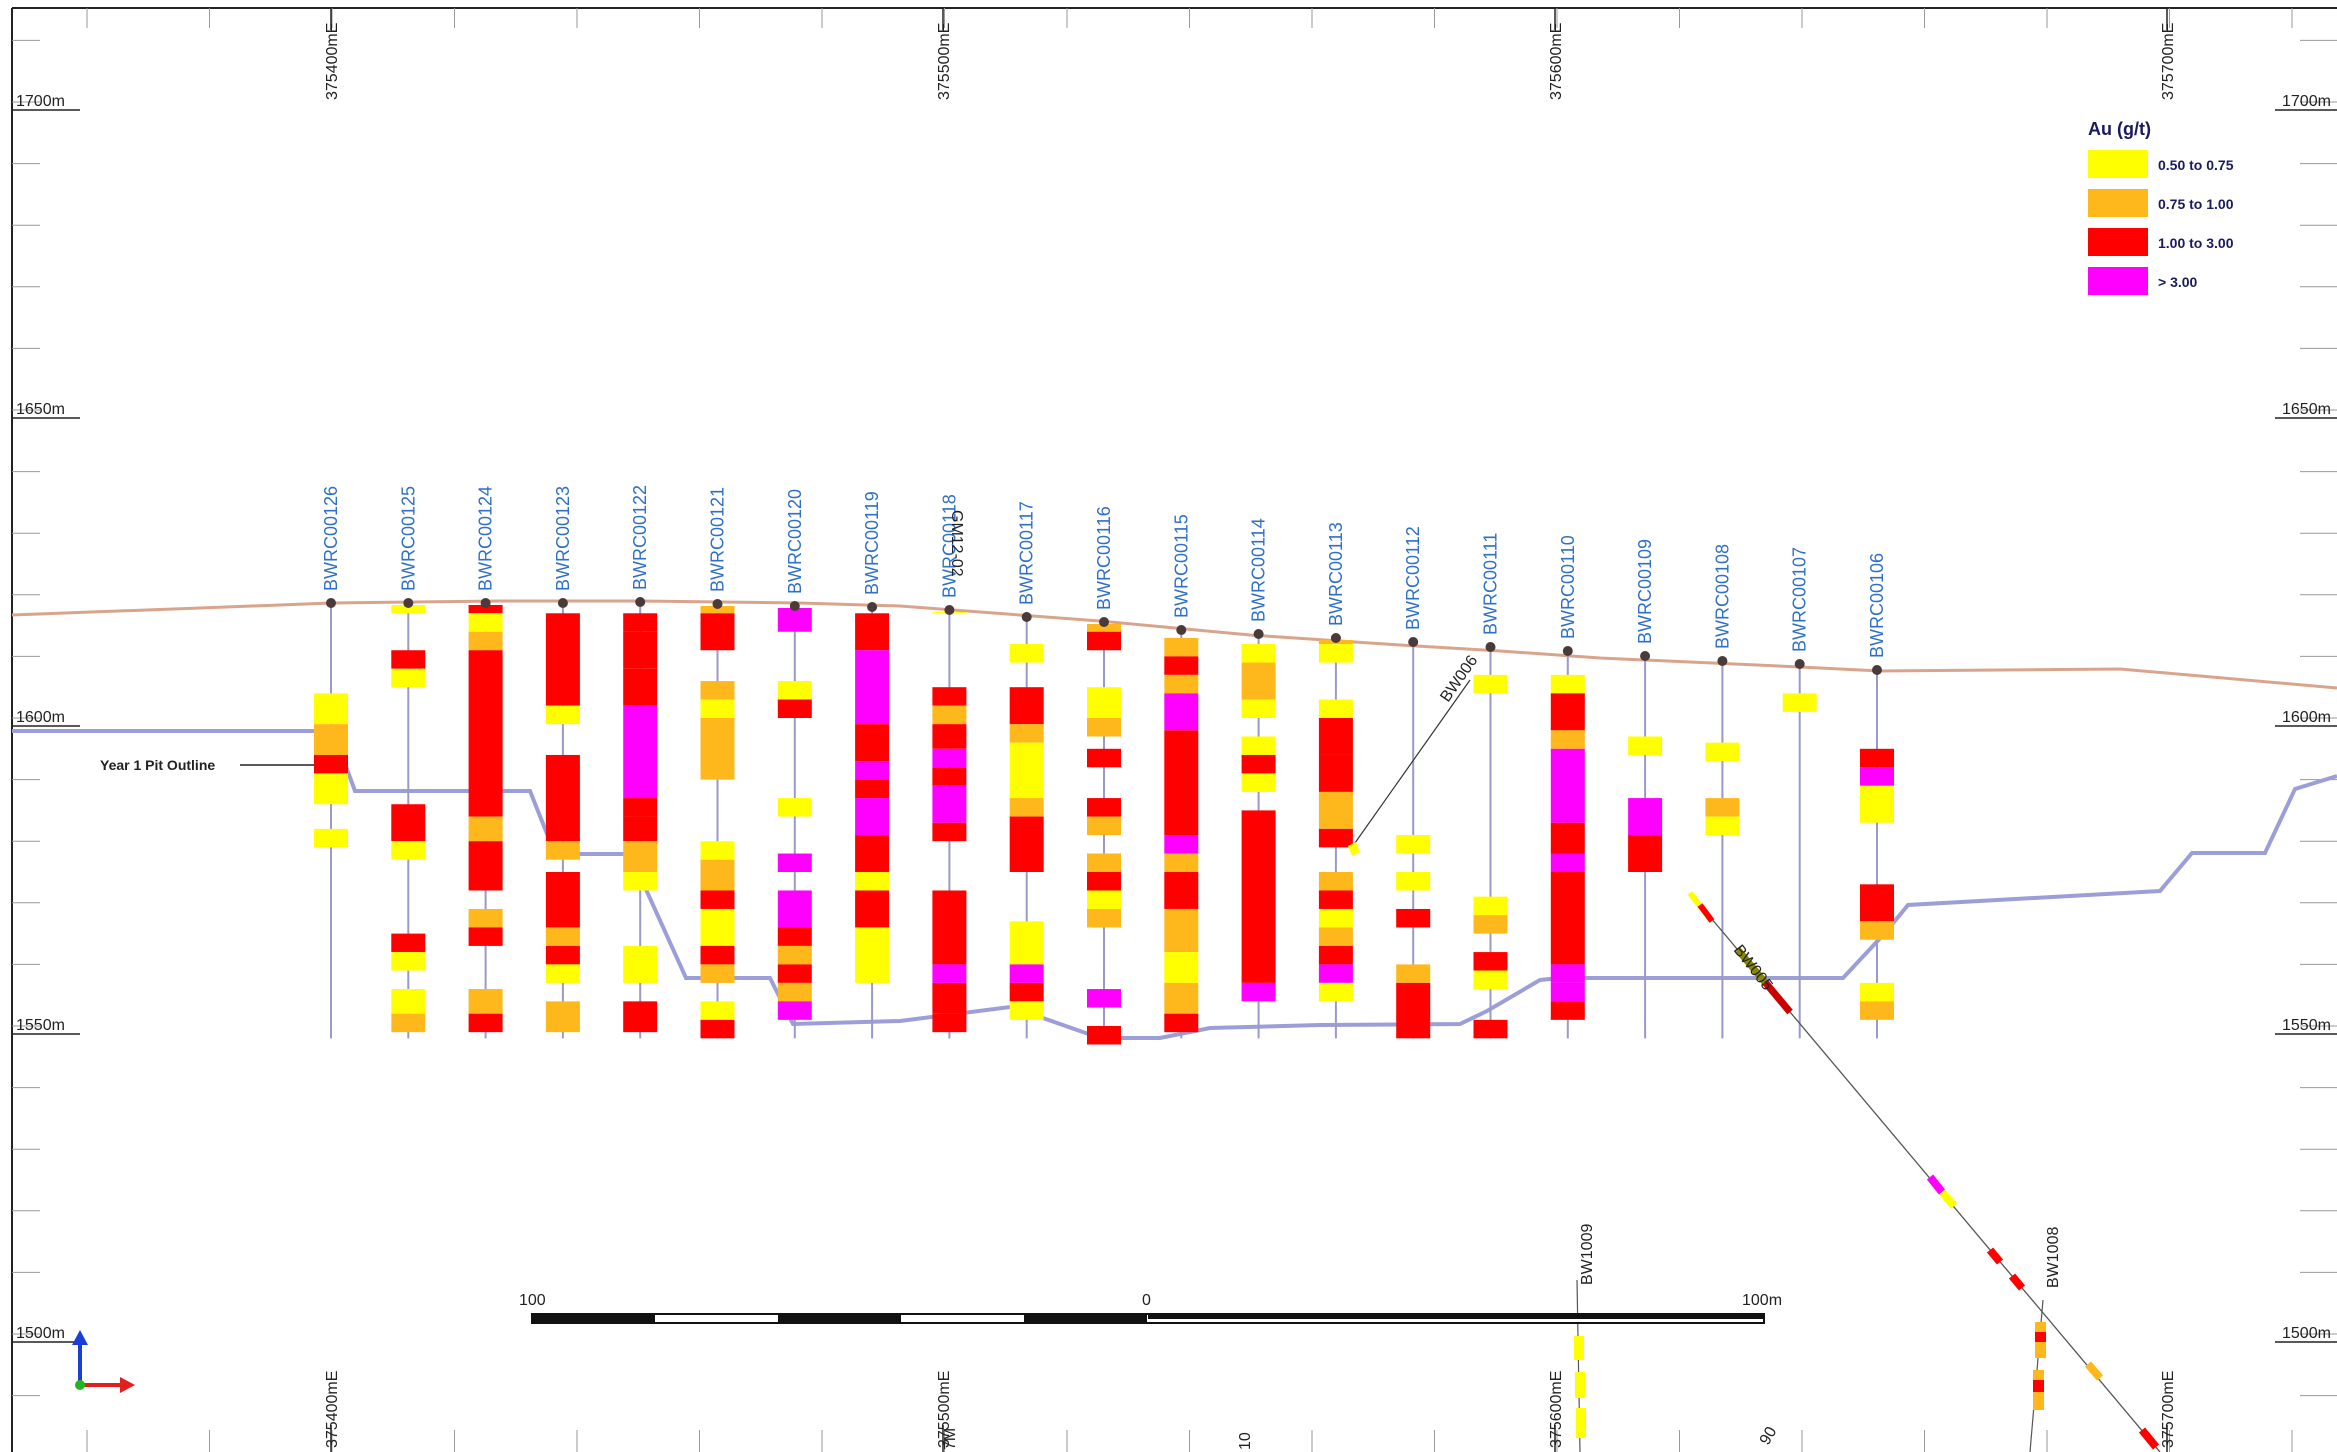 The image size is (2337, 1452). Describe the element at coordinates (157, 765) in the screenshot. I see `pit-outline-label: Year 1 Pit Outline` at that location.